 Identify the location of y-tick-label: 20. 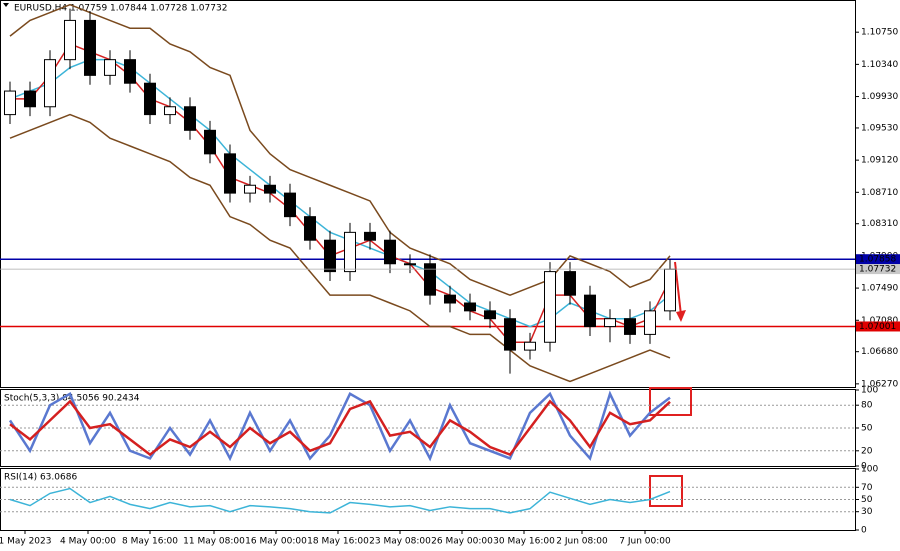
(867, 451).